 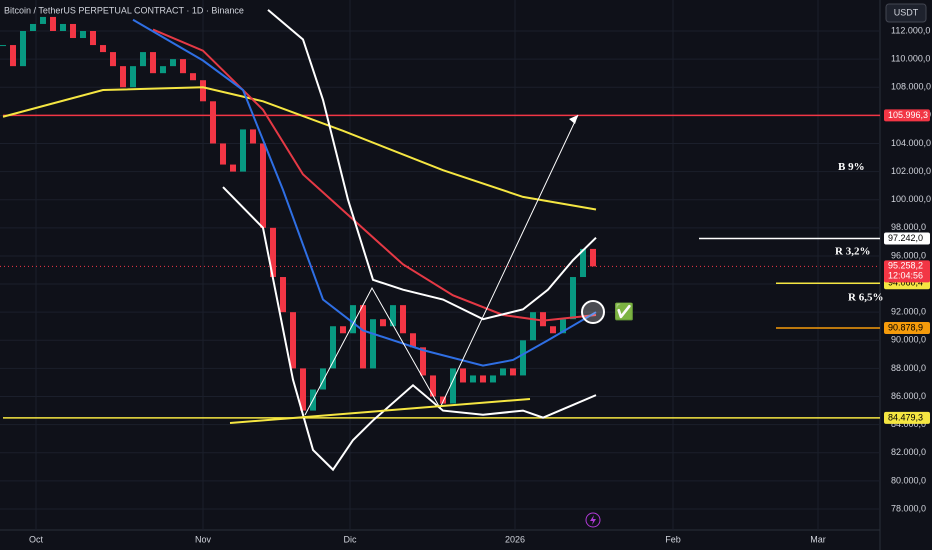 I want to click on x-tick-label: Dic, so click(x=350, y=539).